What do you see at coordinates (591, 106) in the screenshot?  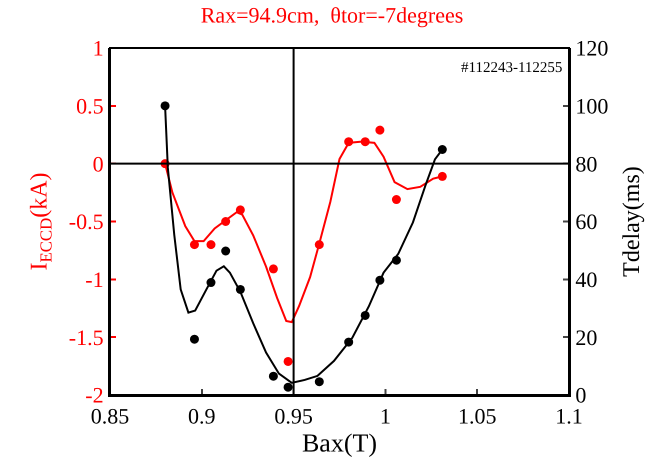 I see `y2-tick-label: 100` at bounding box center [591, 106].